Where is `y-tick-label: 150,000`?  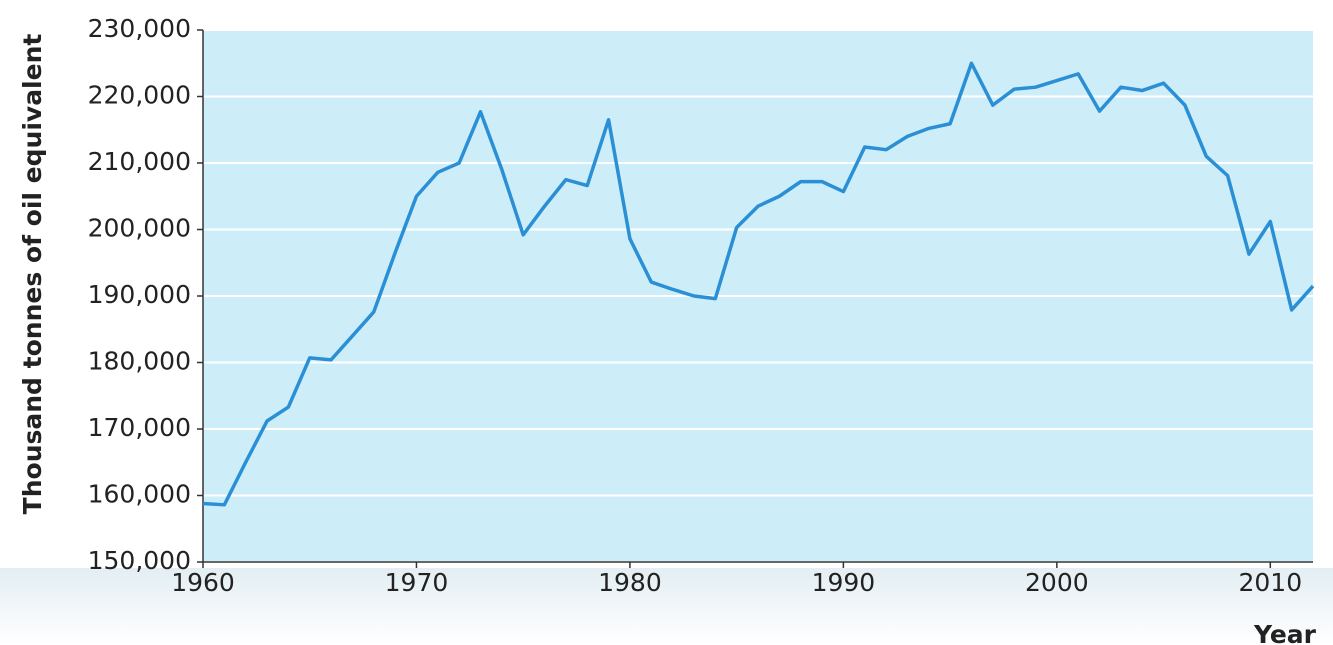 y-tick-label: 150,000 is located at coordinates (139, 560).